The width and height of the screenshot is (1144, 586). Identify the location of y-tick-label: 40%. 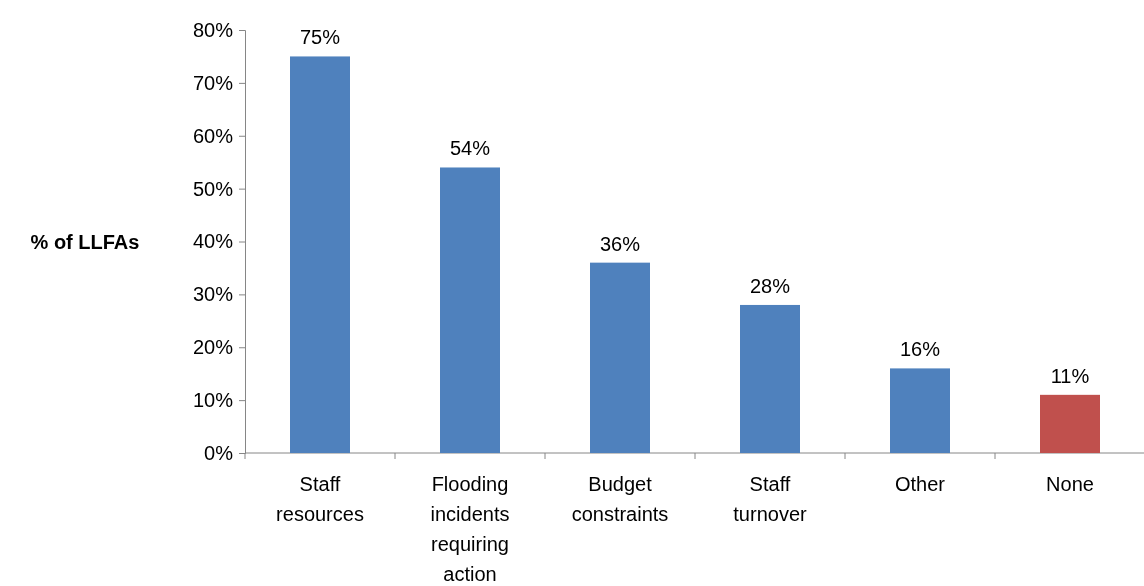
(213, 241).